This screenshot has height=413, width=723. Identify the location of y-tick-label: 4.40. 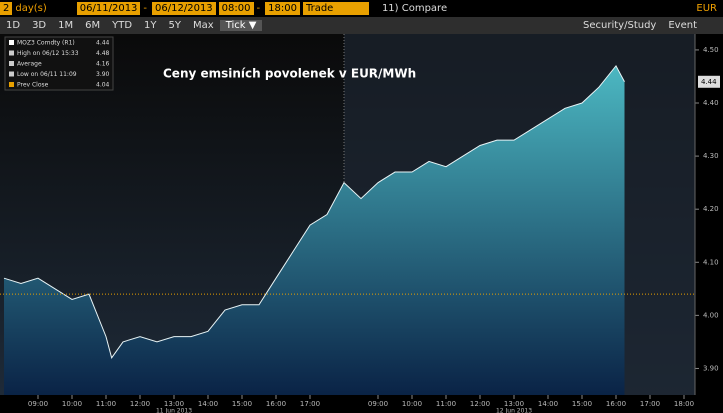
(711, 103).